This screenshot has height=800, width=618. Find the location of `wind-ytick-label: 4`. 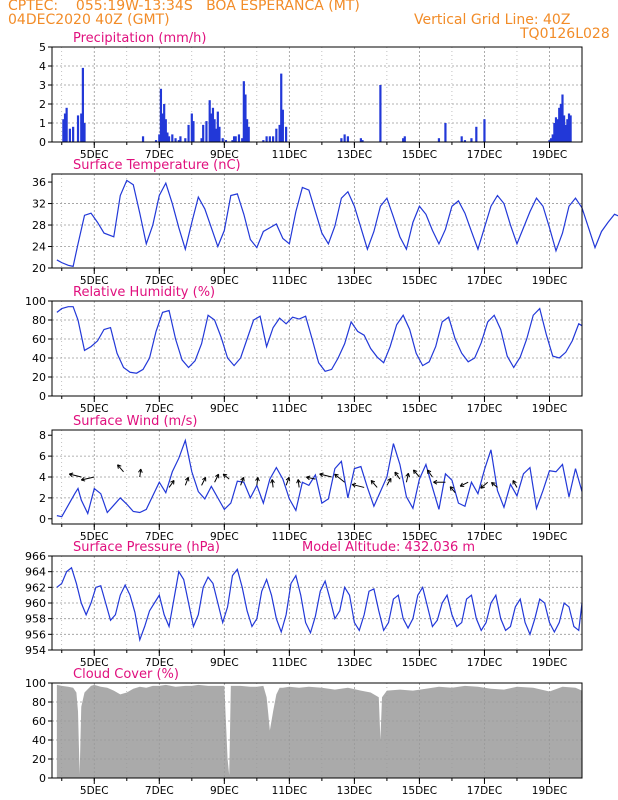

wind-ytick-label: 4 is located at coordinates (42, 477).